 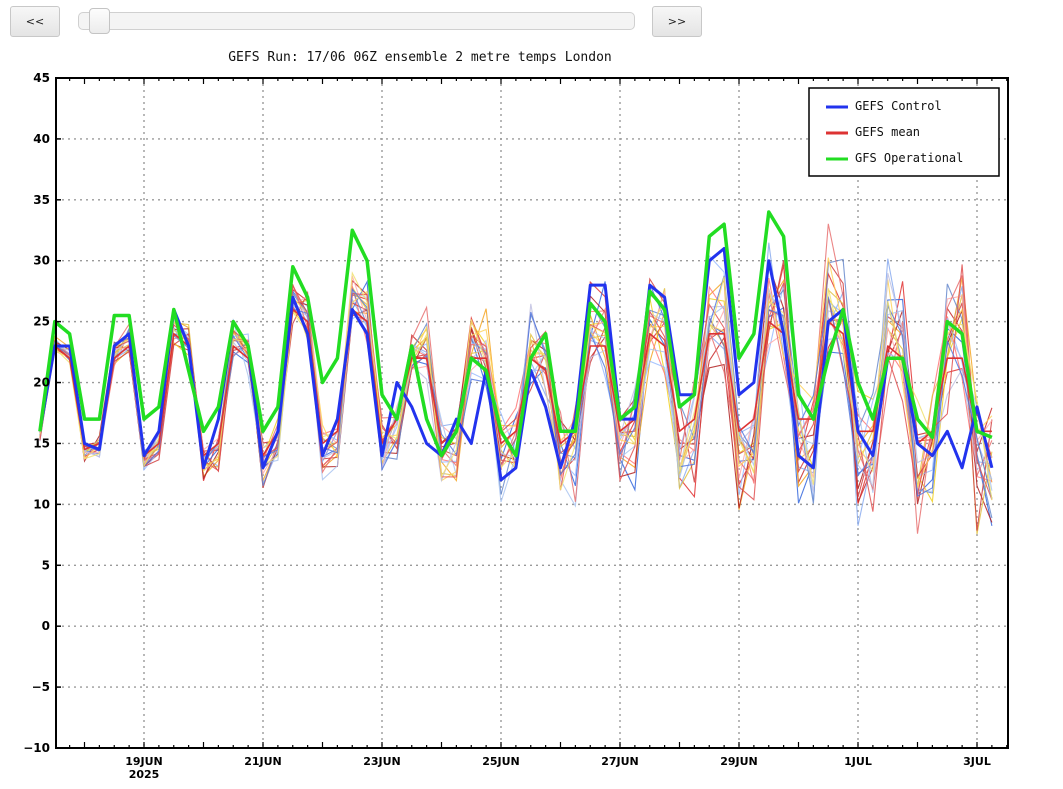 I want to click on xtick-label: 27JUN, so click(x=620, y=761).